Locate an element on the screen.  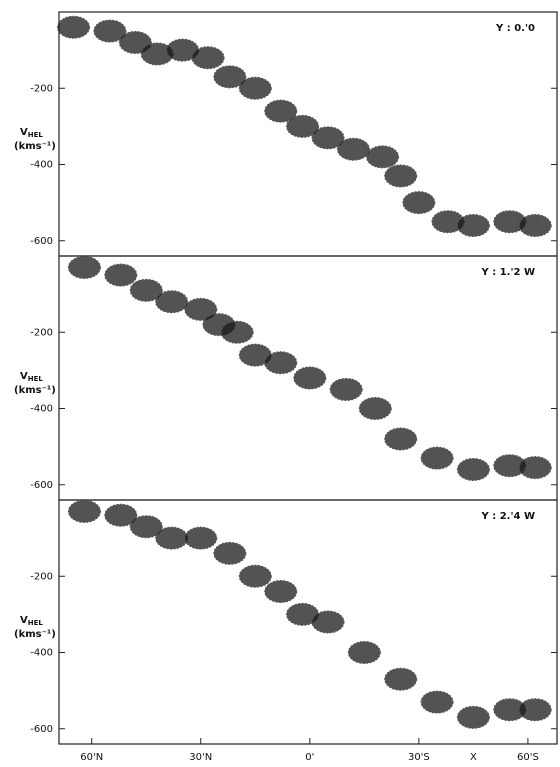
x-axis-label: X is located at coordinates (473, 757).